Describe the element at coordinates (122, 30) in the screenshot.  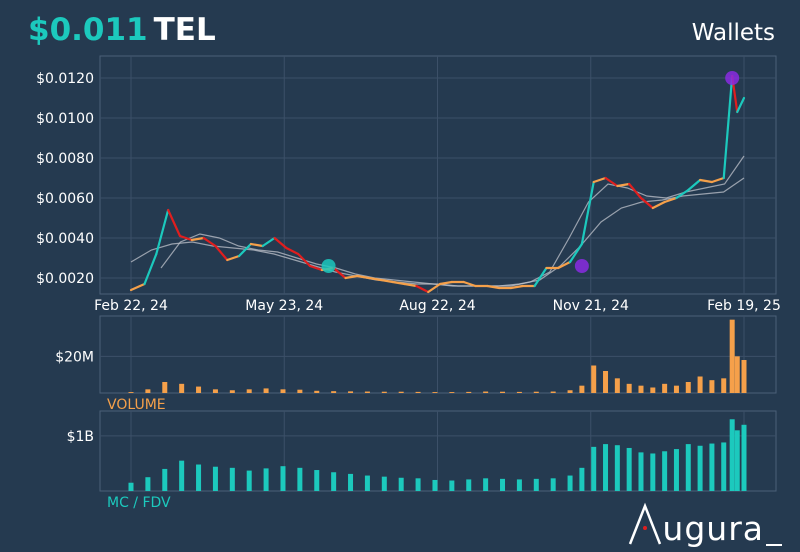
I see `price-header: $0.011 TEL` at that location.